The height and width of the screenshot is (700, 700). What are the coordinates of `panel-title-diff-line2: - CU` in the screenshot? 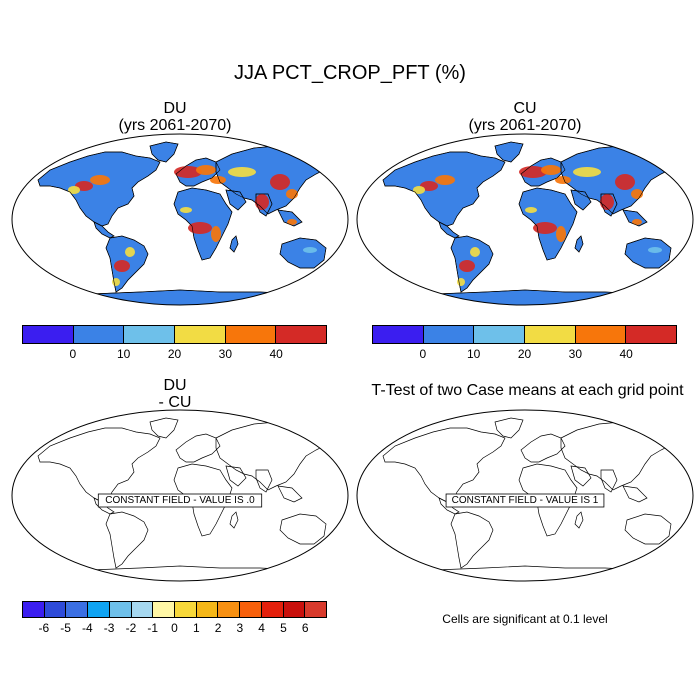 It's located at (175, 402).